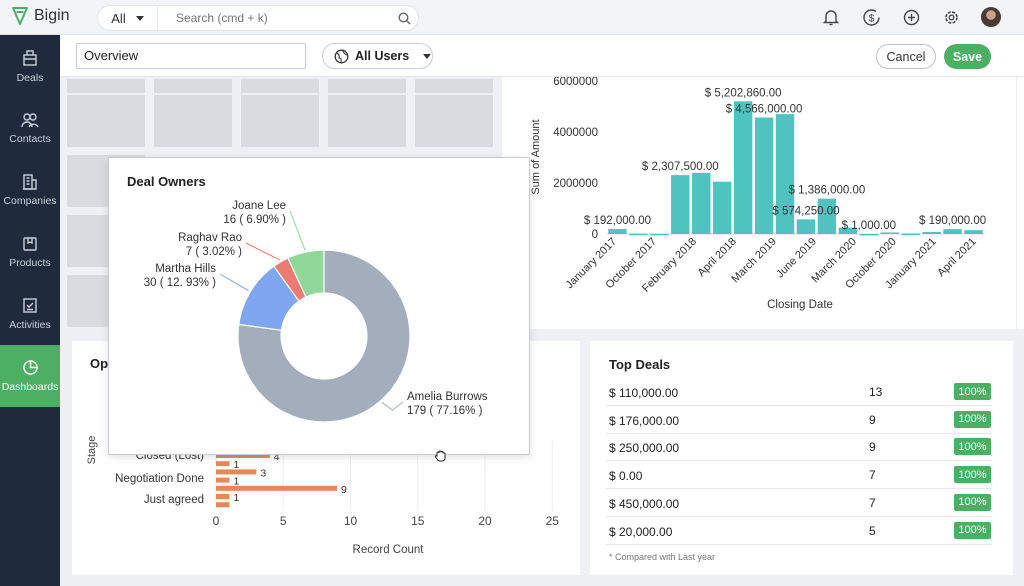 The height and width of the screenshot is (586, 1024). What do you see at coordinates (99, 363) in the screenshot?
I see `stage-chart-title: Op` at bounding box center [99, 363].